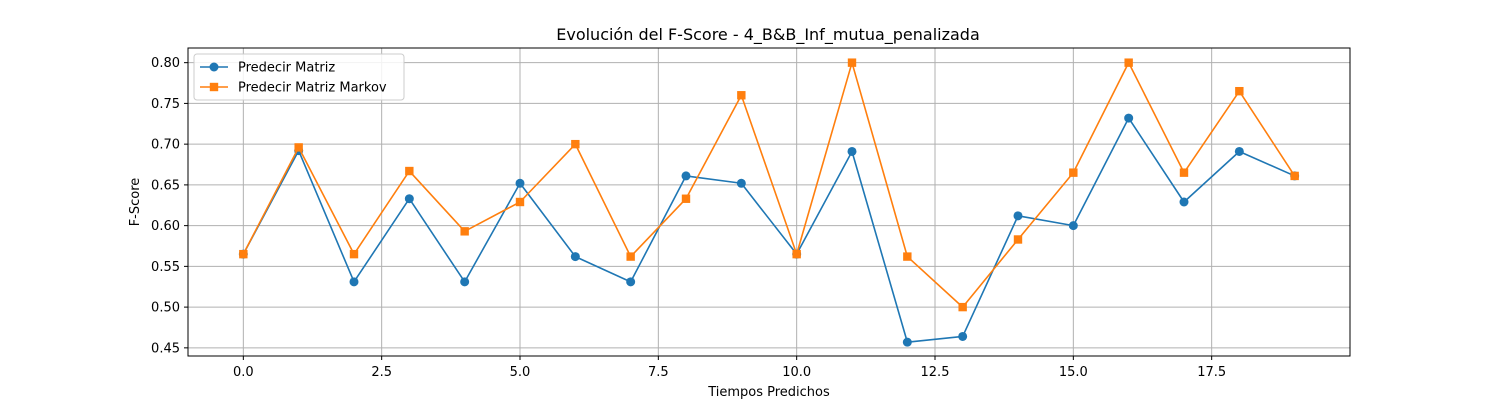 The image size is (1500, 400). What do you see at coordinates (286, 68) in the screenshot?
I see `legend-label: Predecir Matriz` at bounding box center [286, 68].